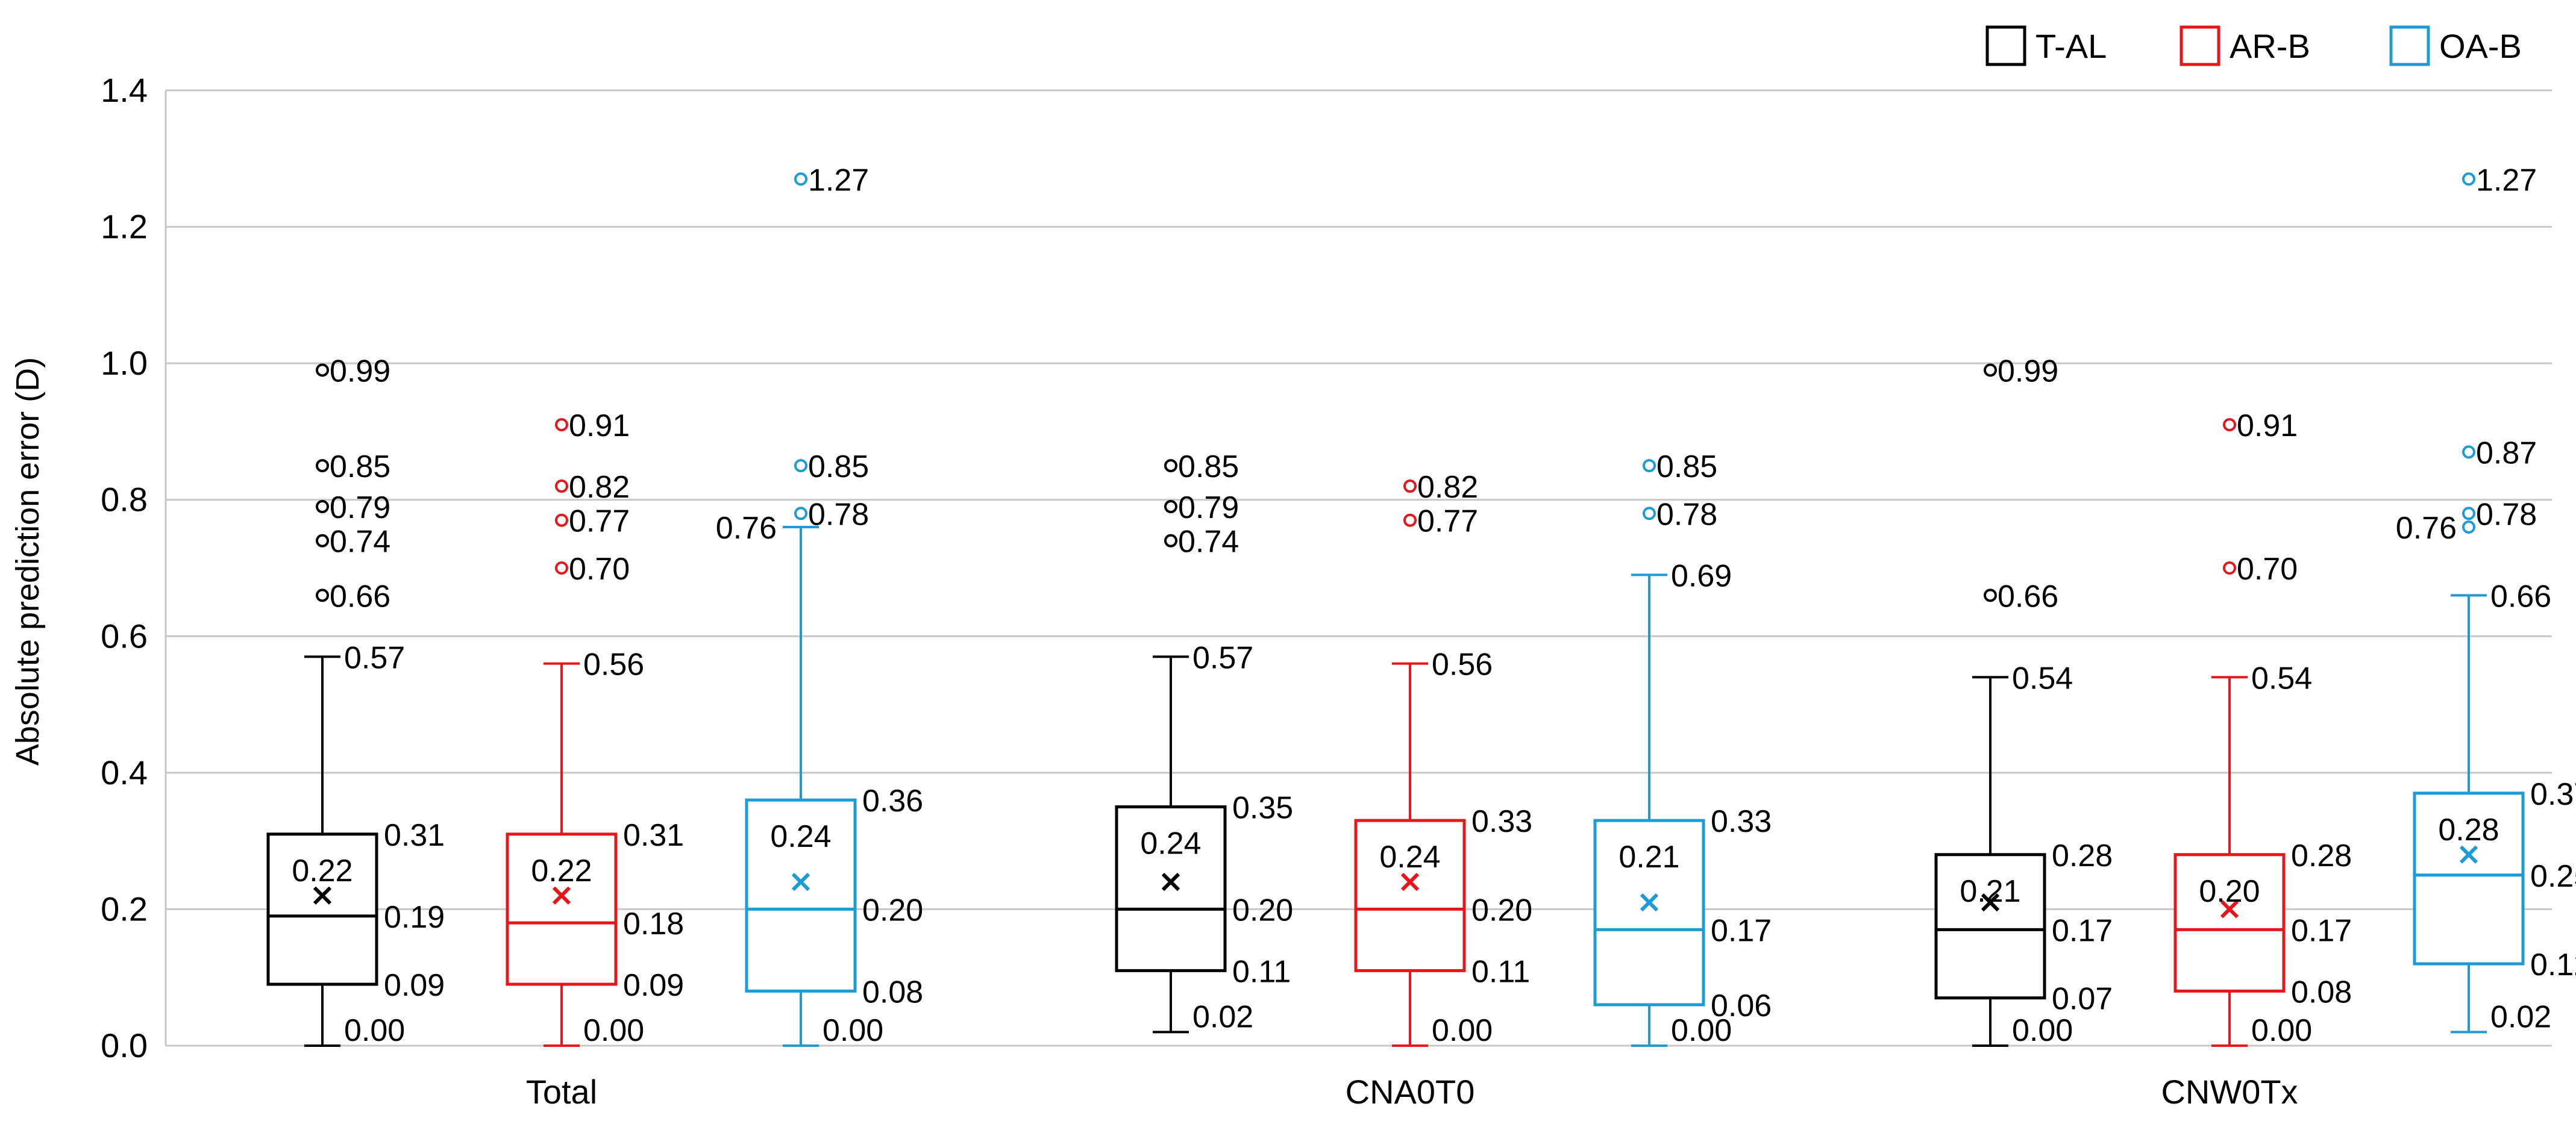 The image size is (2576, 1127). Describe the element at coordinates (800, 837) in the screenshot. I see `mean-label: 0.24` at that location.